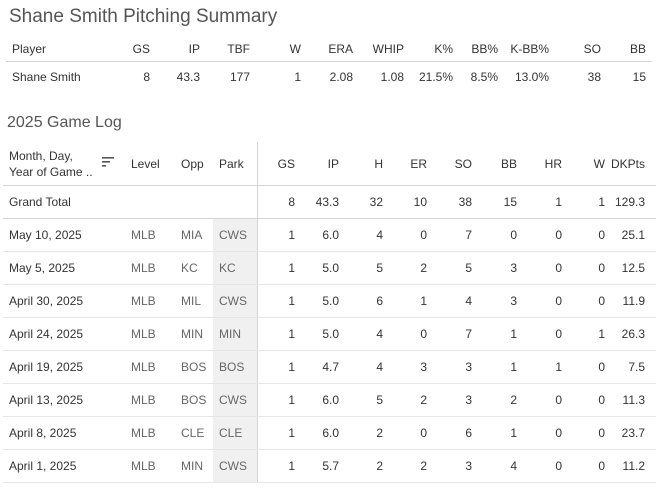  What do you see at coordinates (329, 367) in the screenshot?
I see `table-row: April 19, 2025 MLB BOS BOS 1 4.7 4 3 3 1 1 0 7.5` at bounding box center [329, 367].